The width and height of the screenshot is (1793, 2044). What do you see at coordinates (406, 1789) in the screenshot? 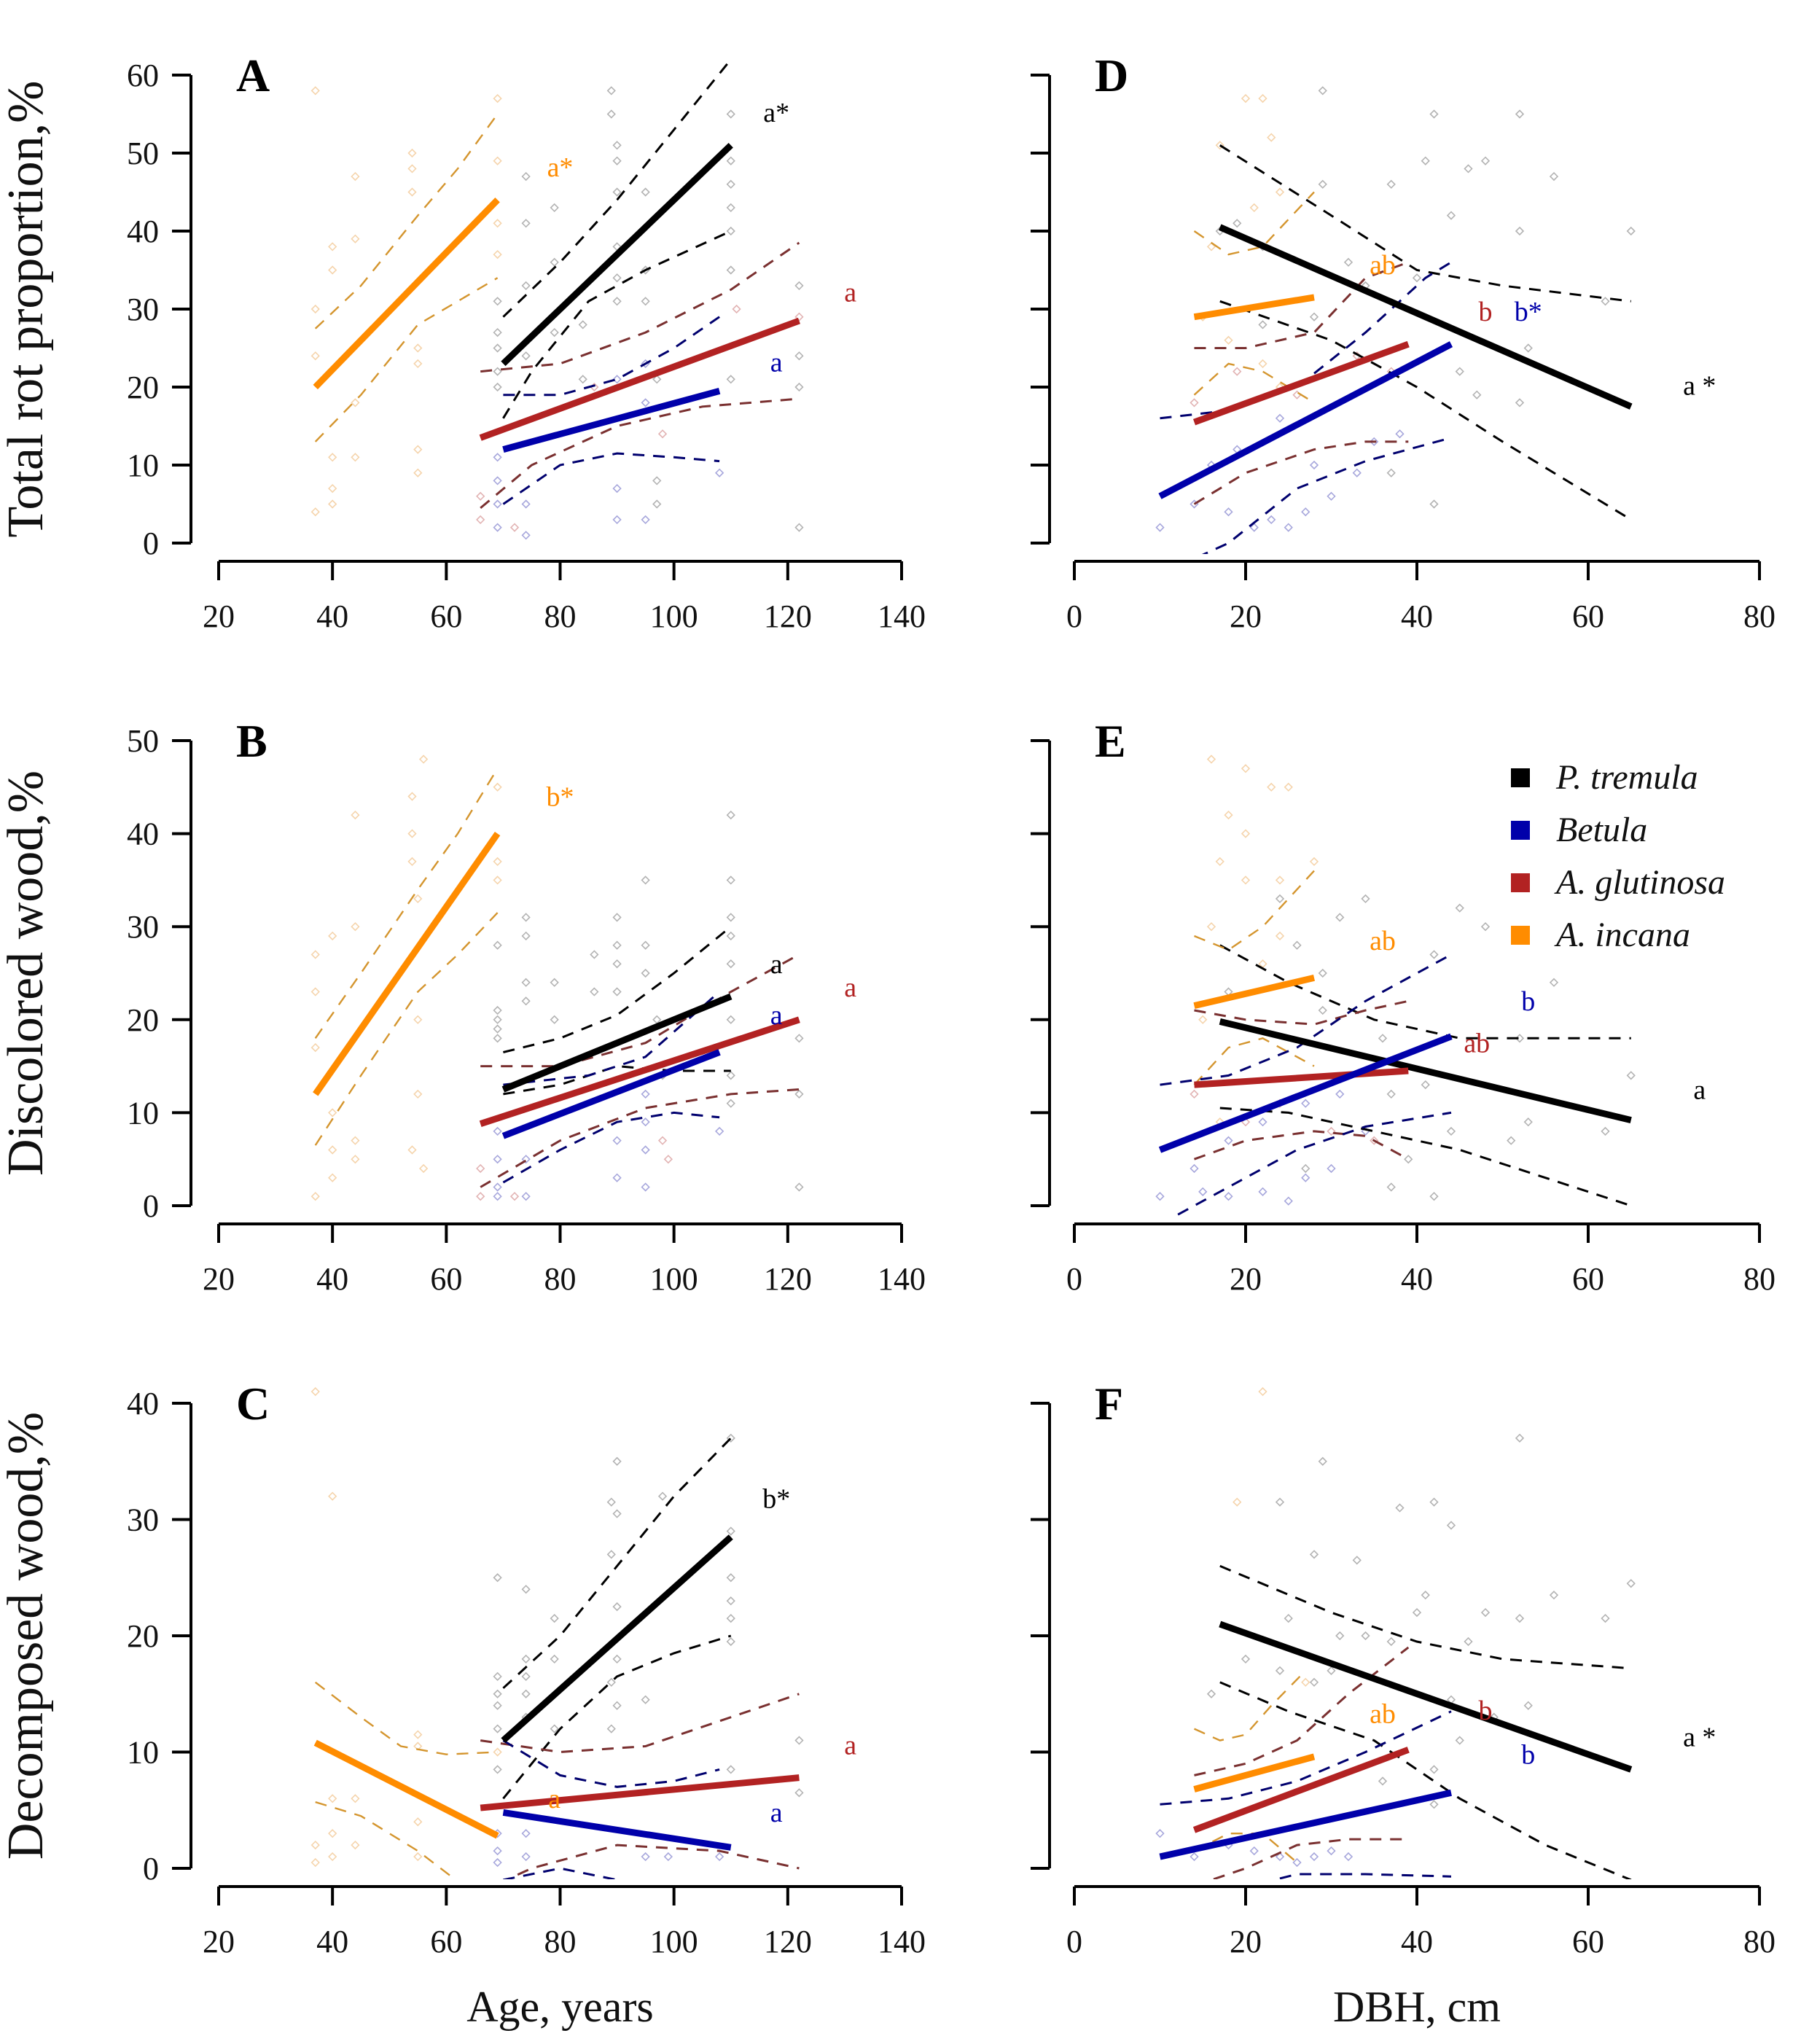
I see `fit-line-incana` at bounding box center [406, 1789].